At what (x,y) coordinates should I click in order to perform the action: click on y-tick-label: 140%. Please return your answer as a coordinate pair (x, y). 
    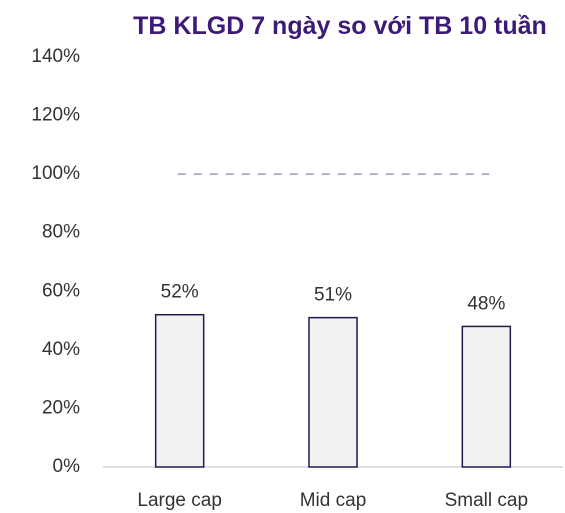
    Looking at the image, I should click on (55, 56).